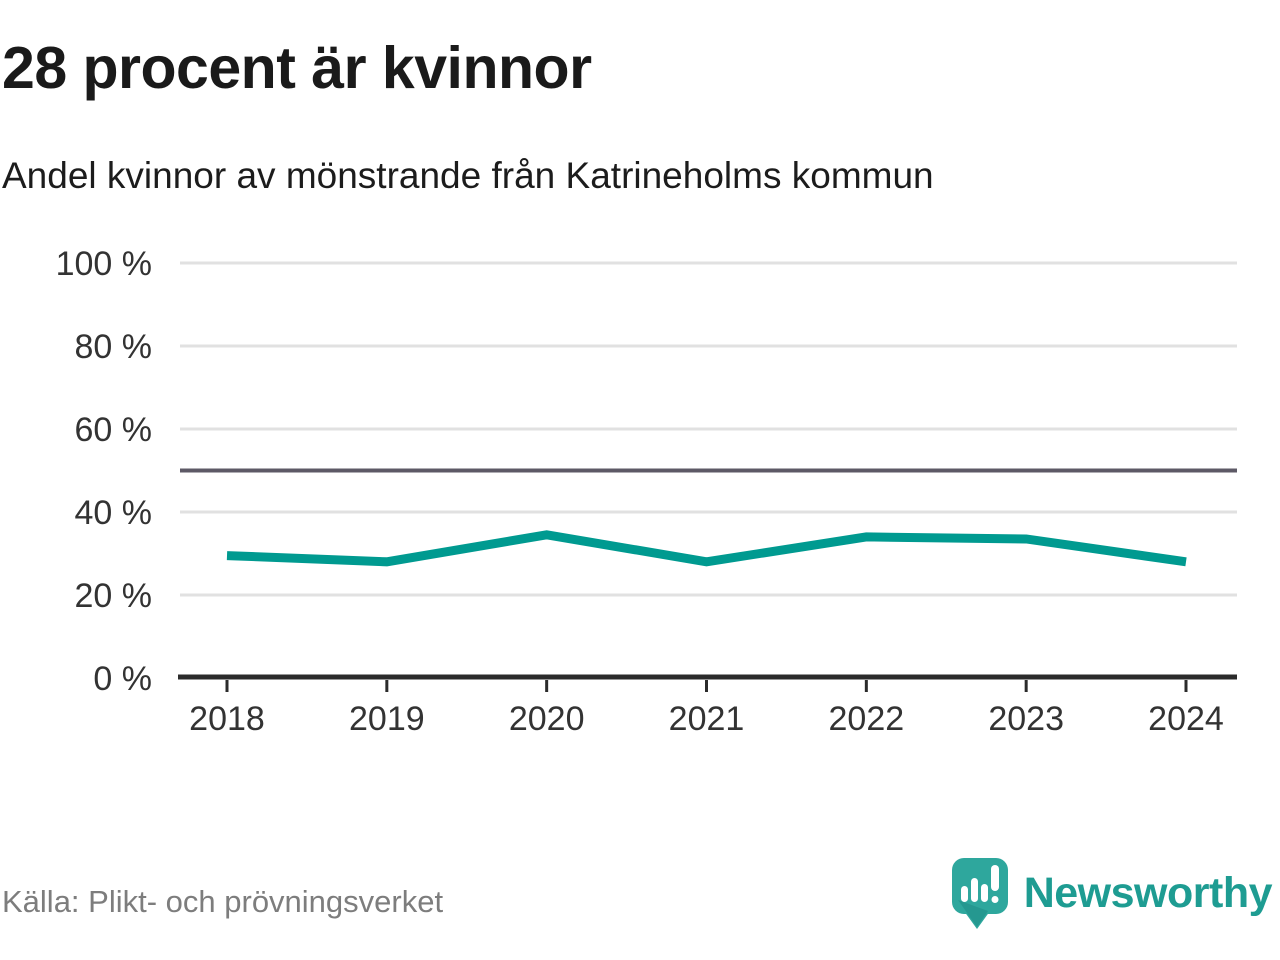 The image size is (1280, 960). What do you see at coordinates (979, 893) in the screenshot?
I see `newsworthy-logo-icon` at bounding box center [979, 893].